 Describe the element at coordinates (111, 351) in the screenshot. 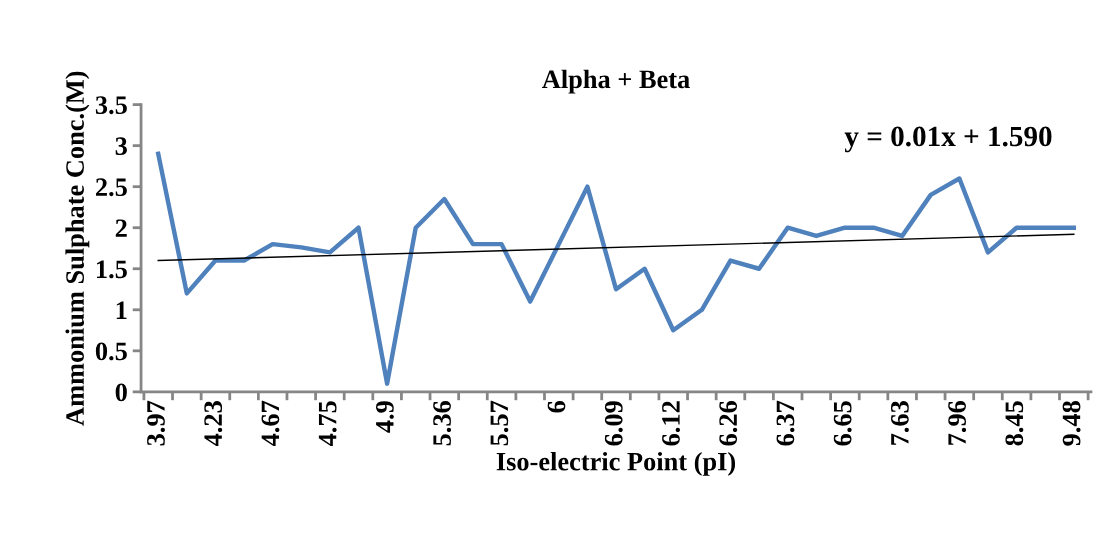

I see `y-tick-label: 0.5` at that location.